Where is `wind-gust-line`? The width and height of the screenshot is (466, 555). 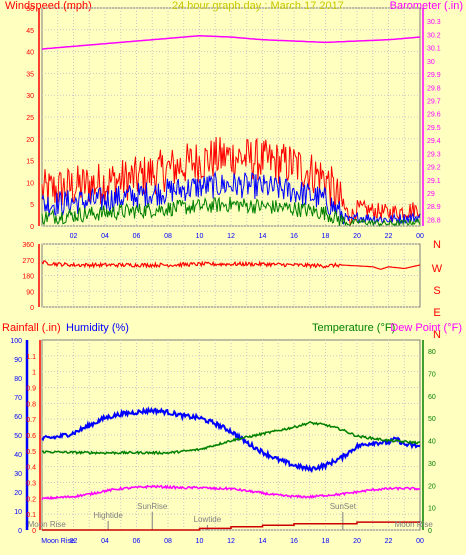
wind-gust-line is located at coordinates (231, 182).